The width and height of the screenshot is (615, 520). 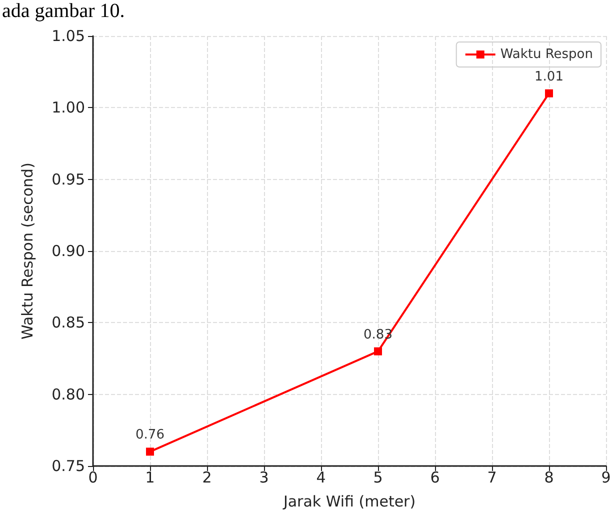 What do you see at coordinates (27, 251) in the screenshot?
I see `y-axis-title: Waktu Respon (second)` at bounding box center [27, 251].